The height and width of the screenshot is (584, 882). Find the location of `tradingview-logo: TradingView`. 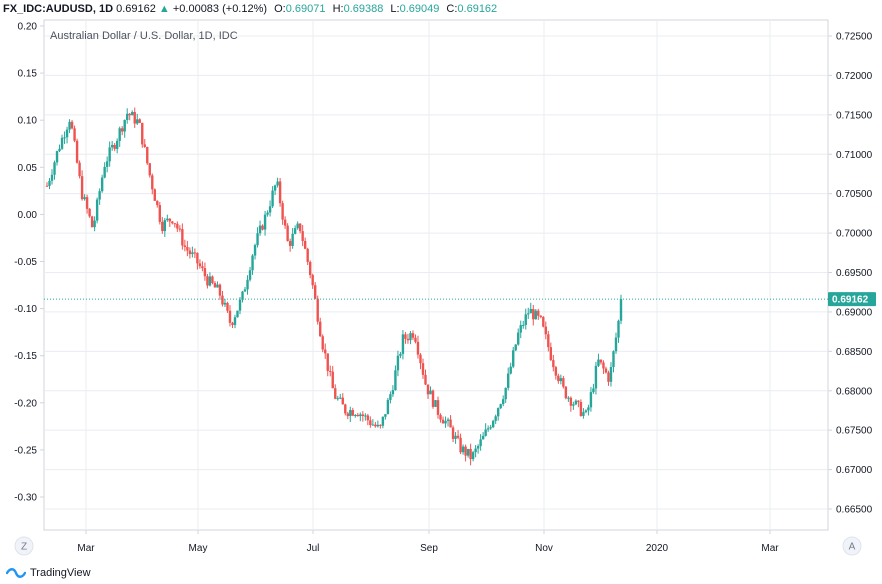

tradingview-logo: TradingView is located at coordinates (48, 573).